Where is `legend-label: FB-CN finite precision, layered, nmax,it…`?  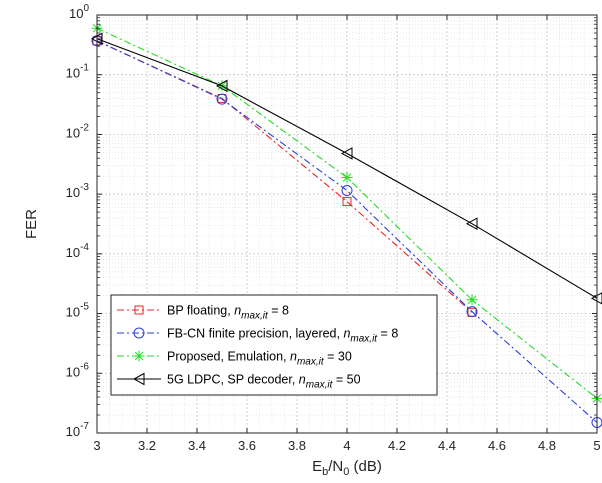 legend-label: FB-CN finite precision, layered, nmax,it… is located at coordinates (282, 336).